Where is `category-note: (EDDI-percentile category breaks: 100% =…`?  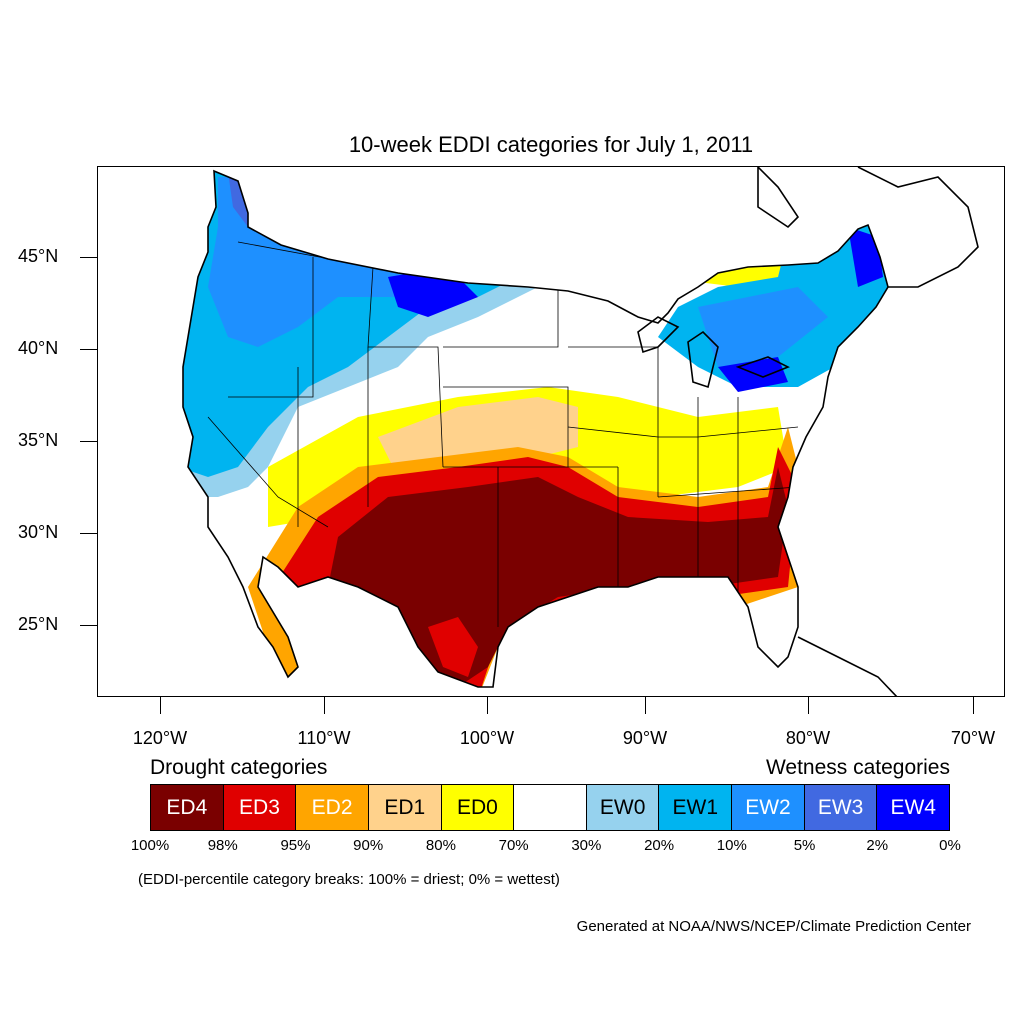 category-note: (EDDI-percentile category breaks: 100% =… is located at coordinates (349, 879).